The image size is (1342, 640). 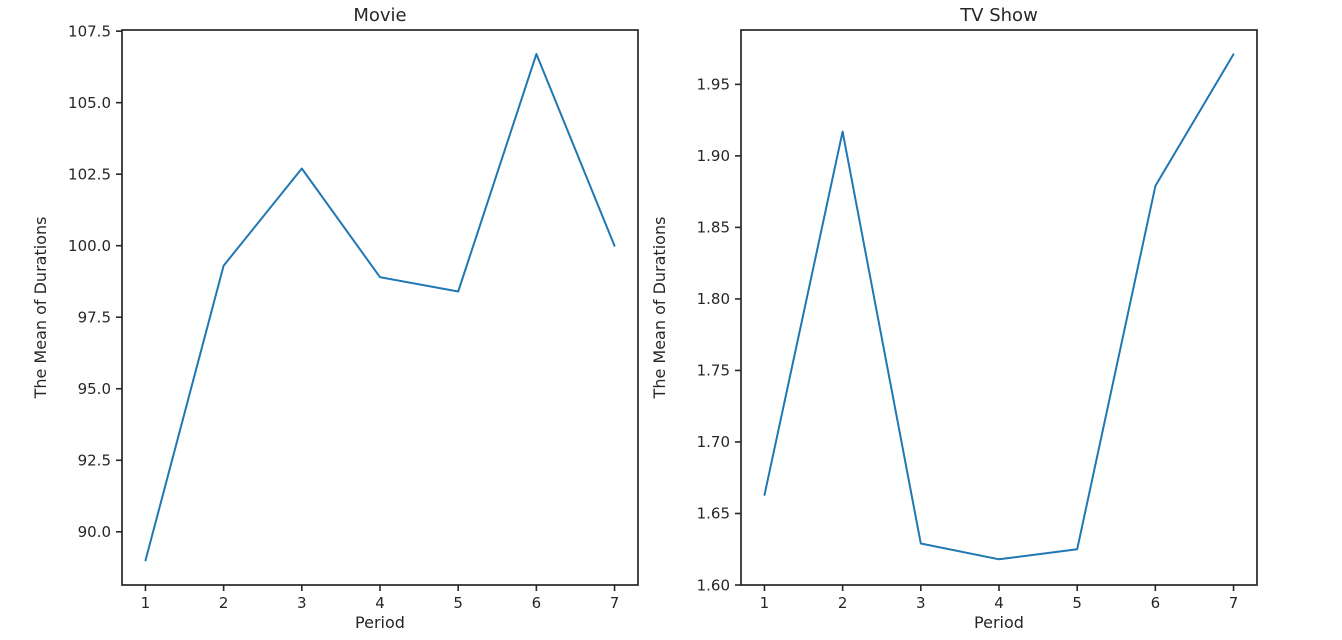 I want to click on y-tick-label: 107.5, so click(x=89, y=31).